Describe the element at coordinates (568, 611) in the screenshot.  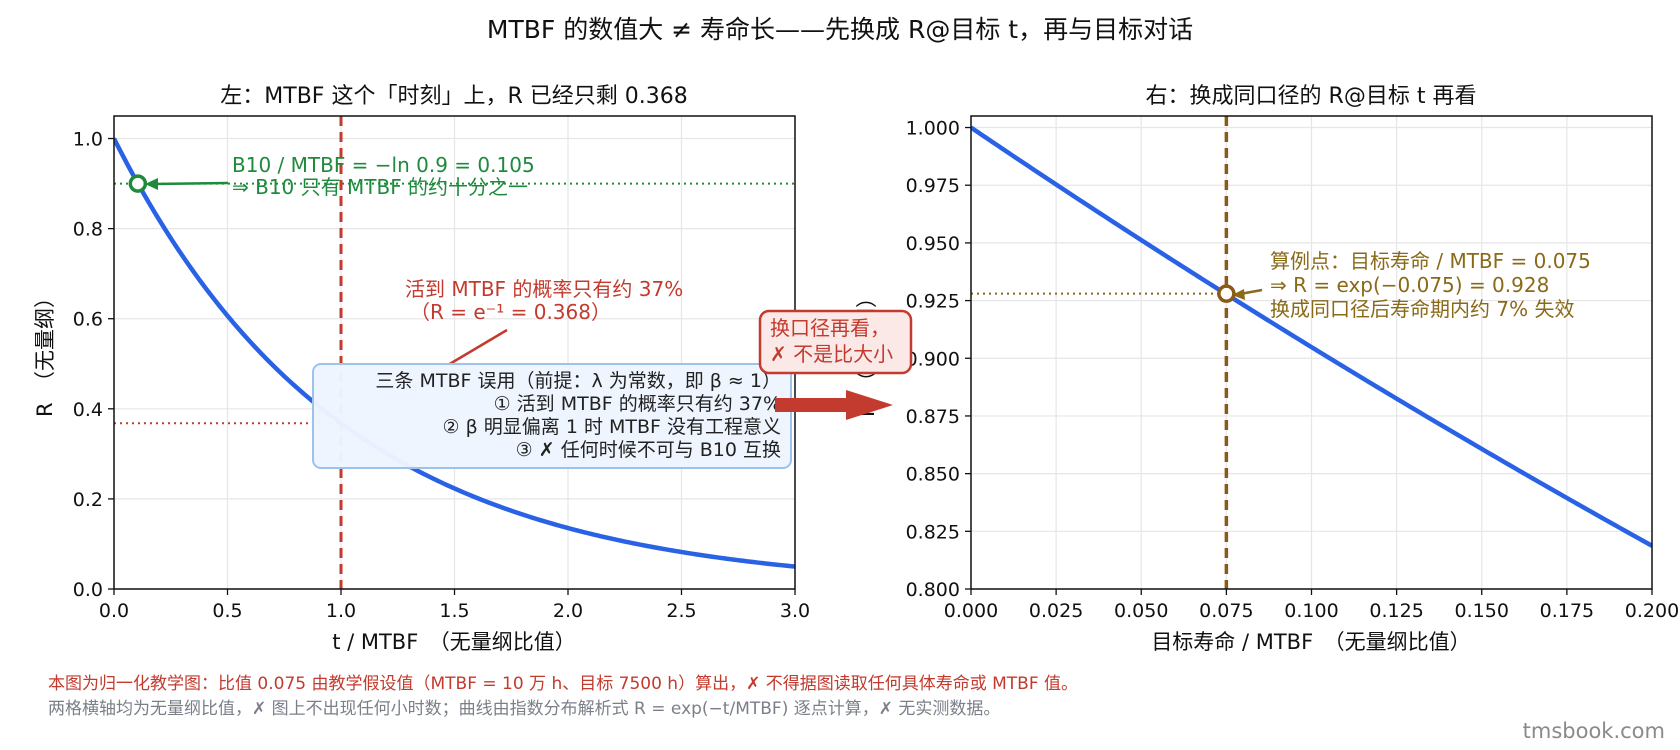
I see `left-x-tick-label: 2.0` at that location.